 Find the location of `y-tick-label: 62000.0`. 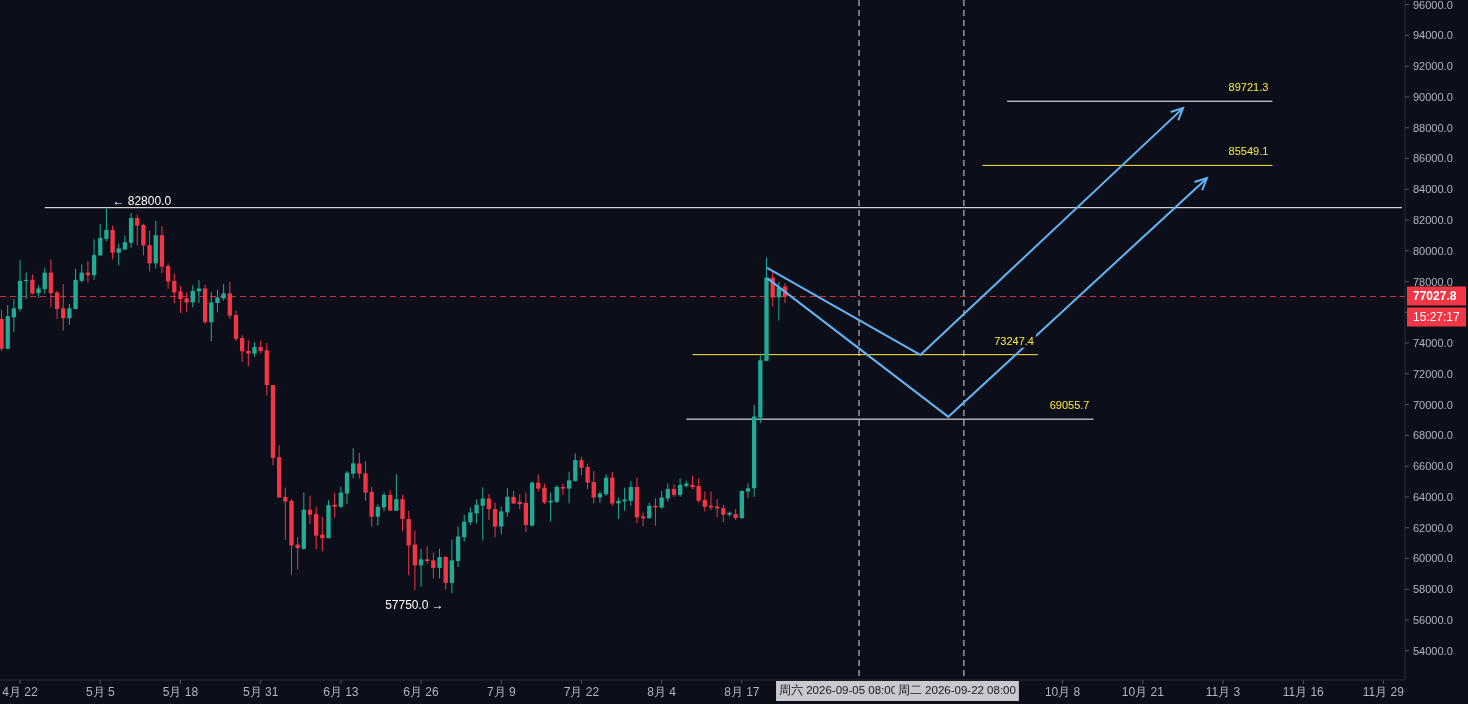

y-tick-label: 62000.0 is located at coordinates (1433, 527).